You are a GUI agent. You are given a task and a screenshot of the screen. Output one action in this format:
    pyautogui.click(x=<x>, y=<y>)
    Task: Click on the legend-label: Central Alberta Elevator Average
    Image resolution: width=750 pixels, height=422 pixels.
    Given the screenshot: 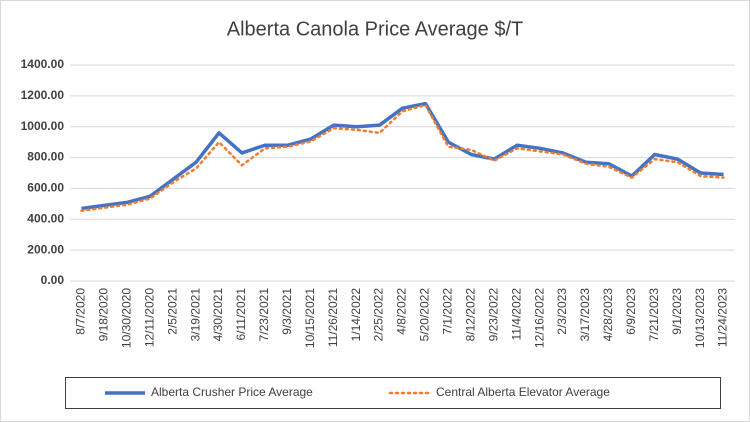 What is the action you would take?
    pyautogui.click(x=523, y=392)
    